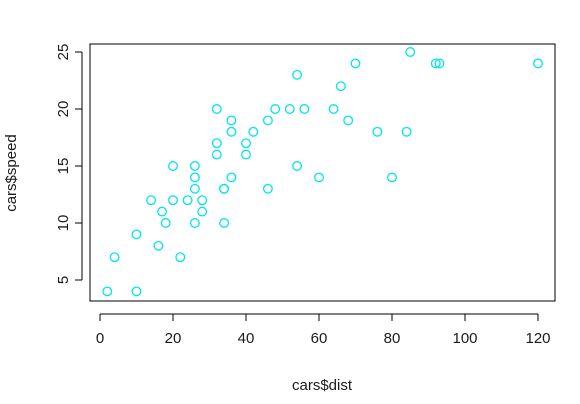 The width and height of the screenshot is (580, 404). I want to click on y-axis: 5 10 15 20 25, so click(69, 164).